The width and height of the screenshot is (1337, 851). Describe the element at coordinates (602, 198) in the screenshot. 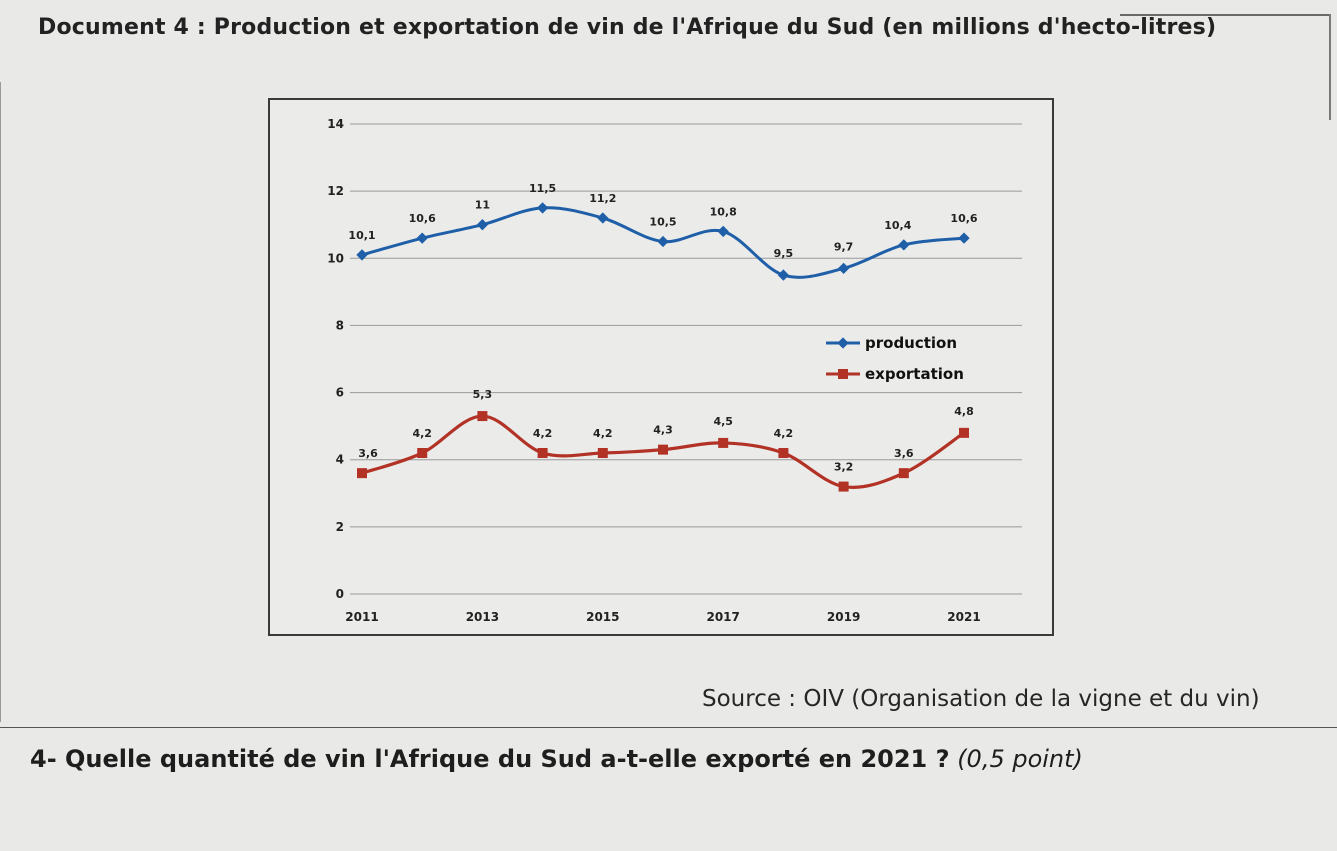

I see `data-label-production: 11,2` at that location.